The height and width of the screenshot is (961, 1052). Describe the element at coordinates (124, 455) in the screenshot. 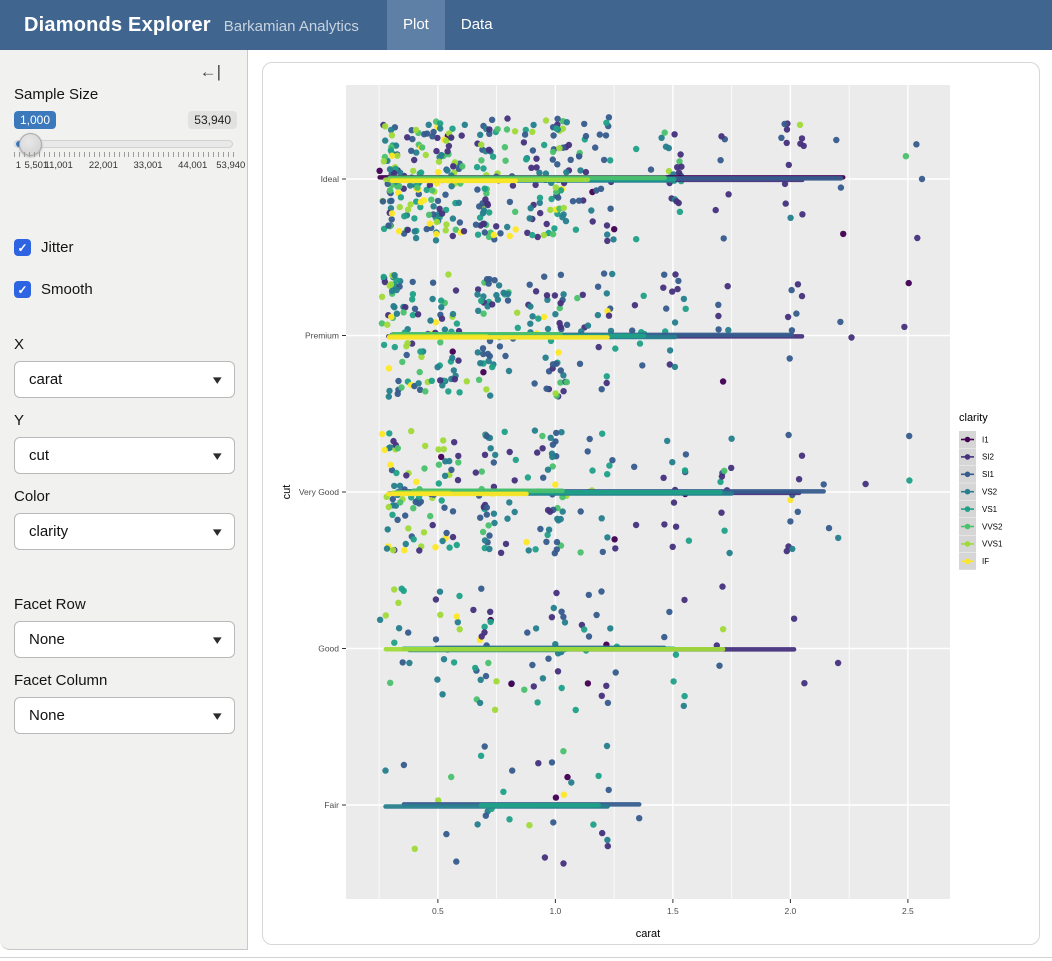

I see `y-select: cut ▾` at that location.